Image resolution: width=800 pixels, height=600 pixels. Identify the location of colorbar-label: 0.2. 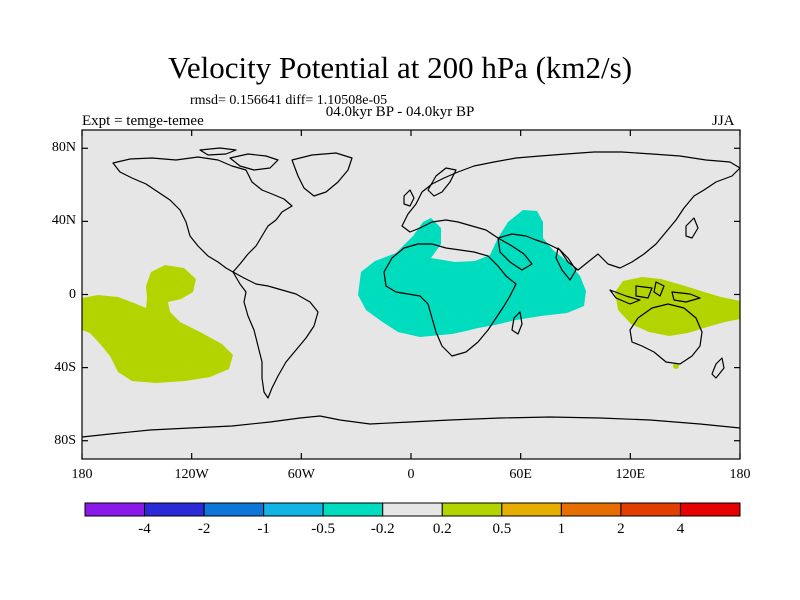
(442, 529).